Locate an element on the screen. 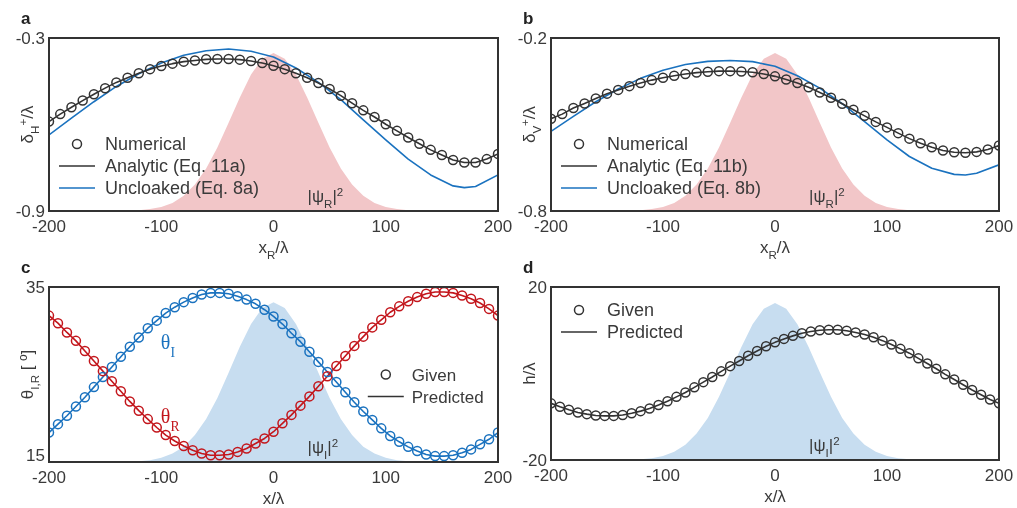 This screenshot has width=1017, height=508. x-tick-label: -200 is located at coordinates (49, 477).